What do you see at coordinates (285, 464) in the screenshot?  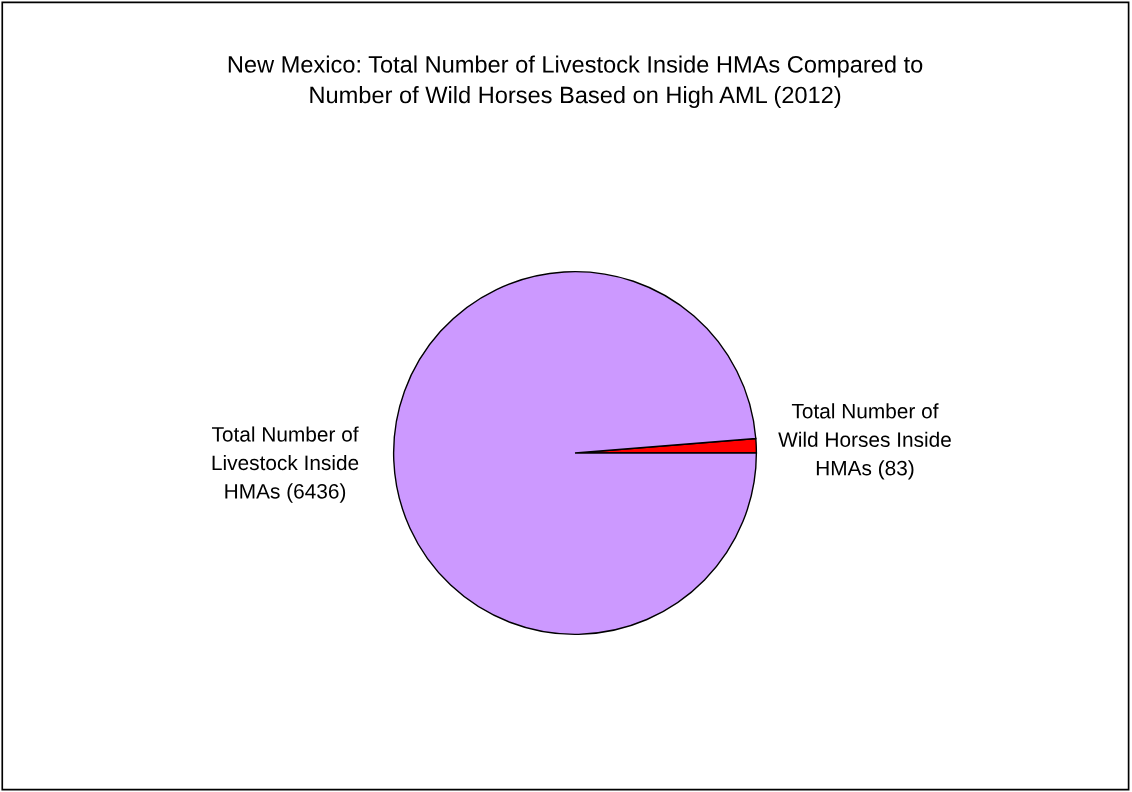 I see `slice-label: Total Number of Livestock Inside HMAs (6436)` at bounding box center [285, 464].